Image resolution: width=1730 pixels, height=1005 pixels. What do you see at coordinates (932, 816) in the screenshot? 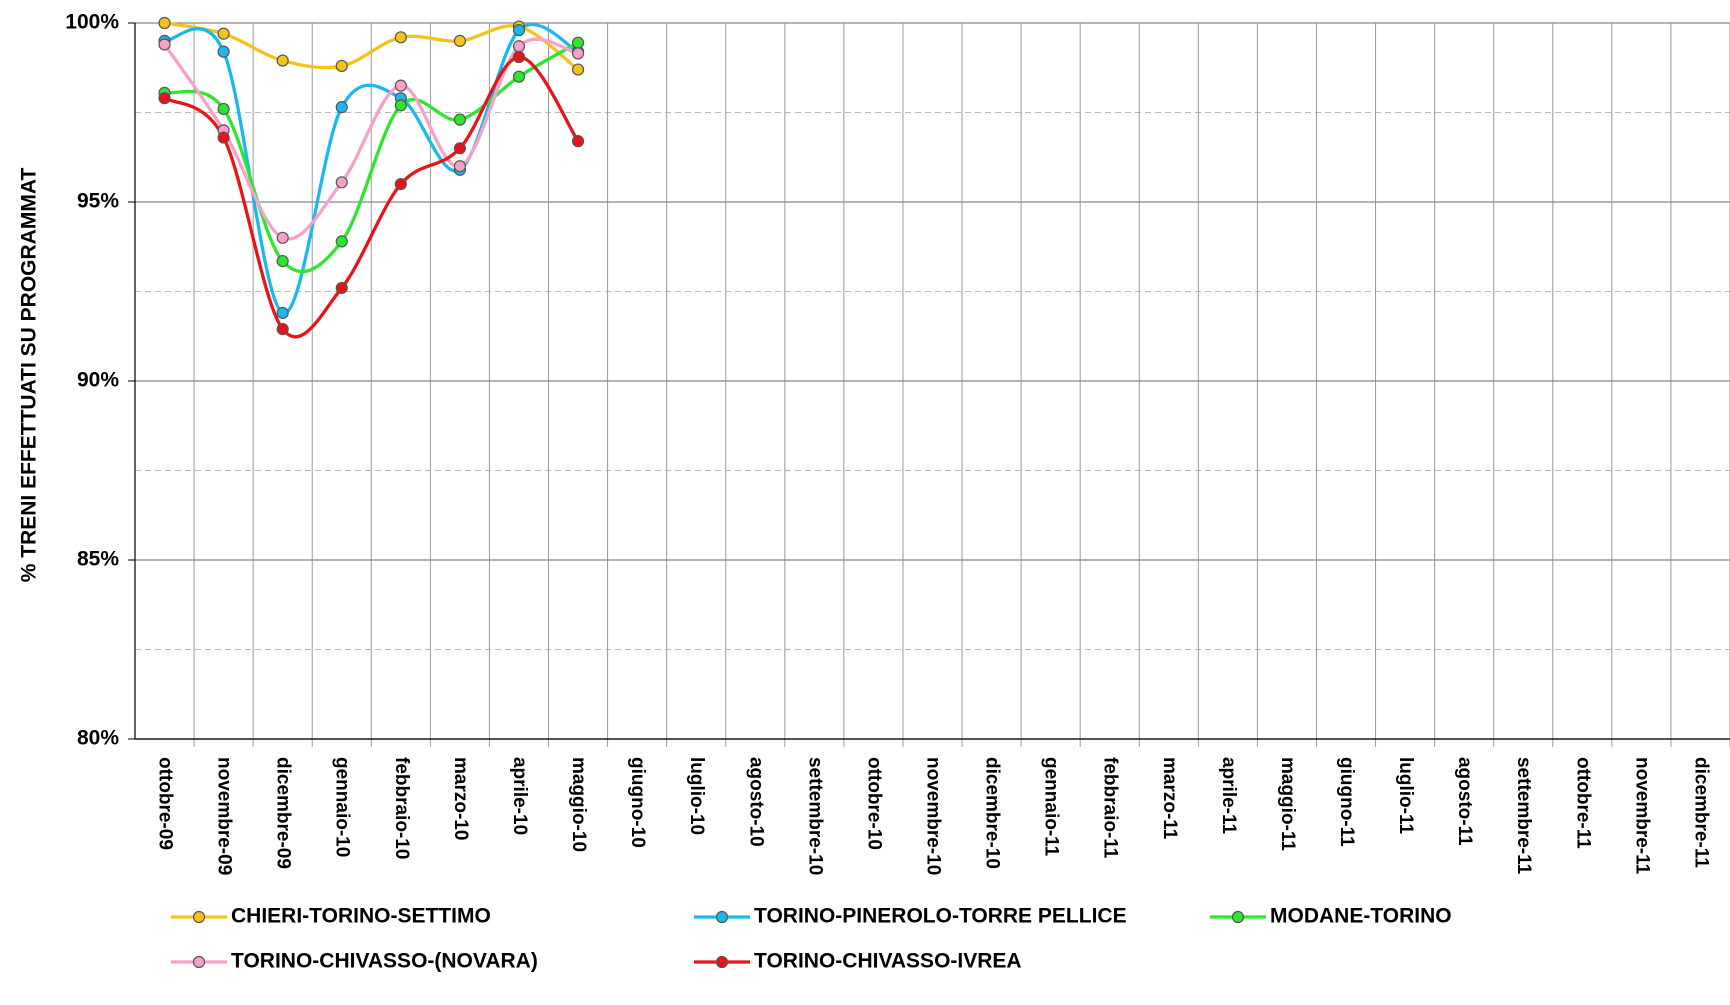
I see `x-tick-label: novembre-10` at bounding box center [932, 816].